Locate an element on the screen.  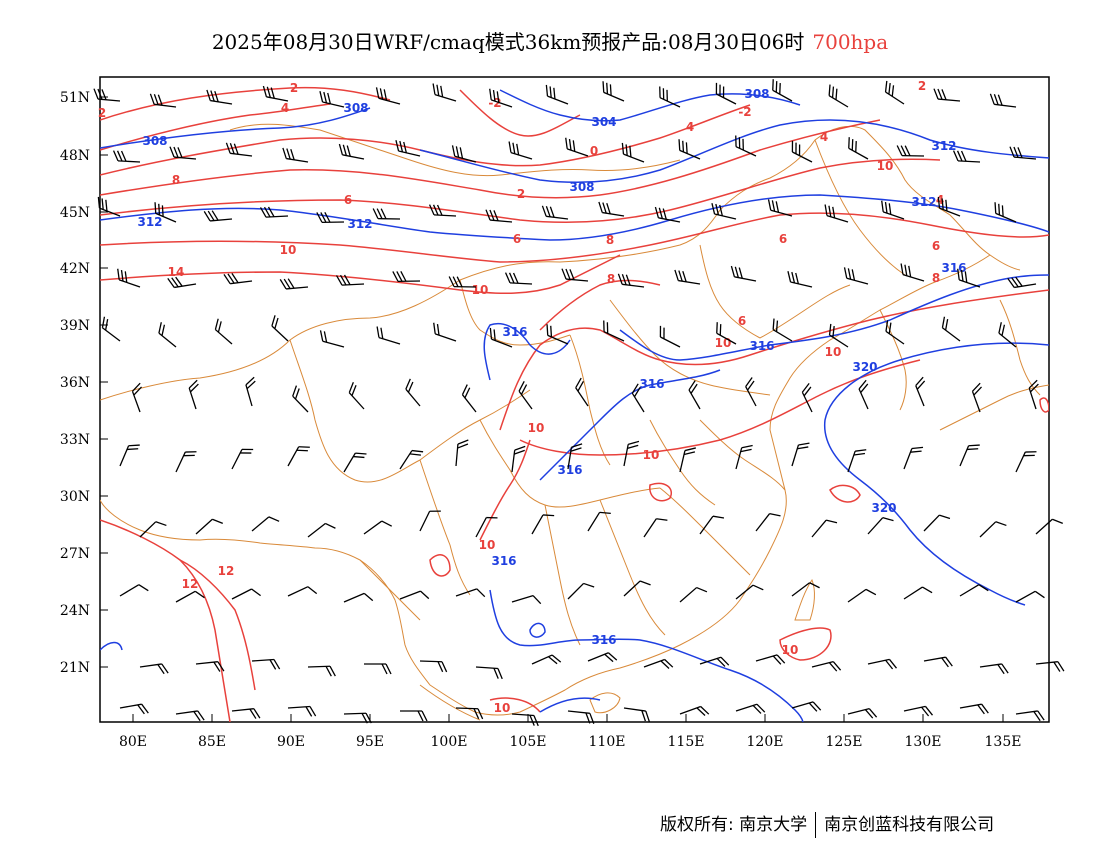
russia-line is located at coordinates (860, 207).